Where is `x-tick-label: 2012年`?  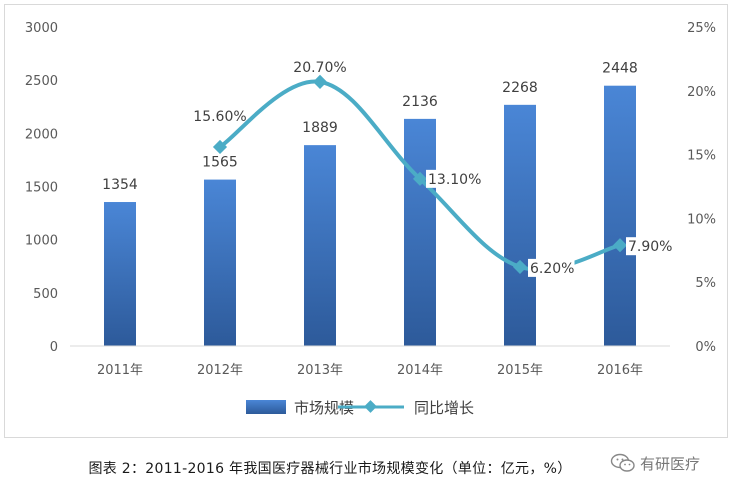
x-tick-label: 2012年 is located at coordinates (220, 370).